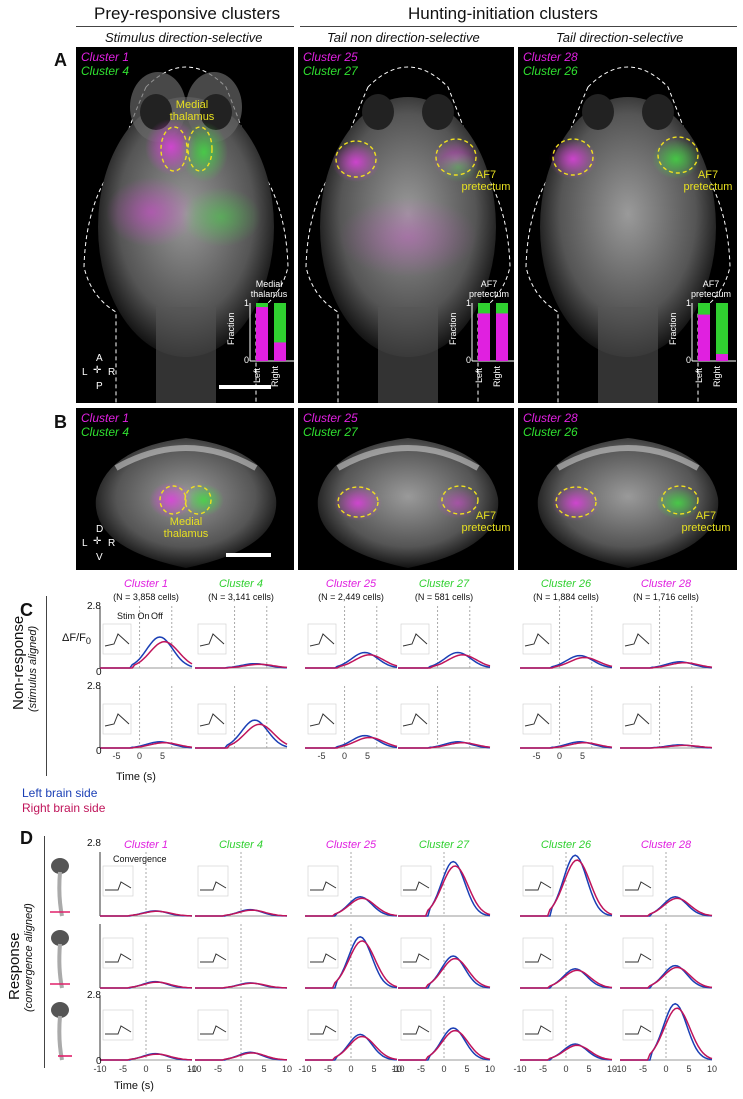 This screenshot has height=1099, width=743. I want to click on c-stim-on: Stim On, so click(133, 616).